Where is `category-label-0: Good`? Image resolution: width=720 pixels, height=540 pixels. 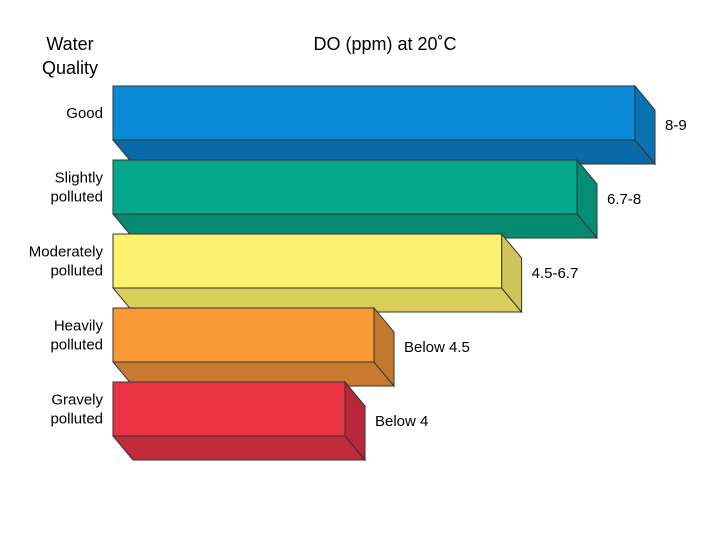
category-label-0: Good is located at coordinates (84, 113).